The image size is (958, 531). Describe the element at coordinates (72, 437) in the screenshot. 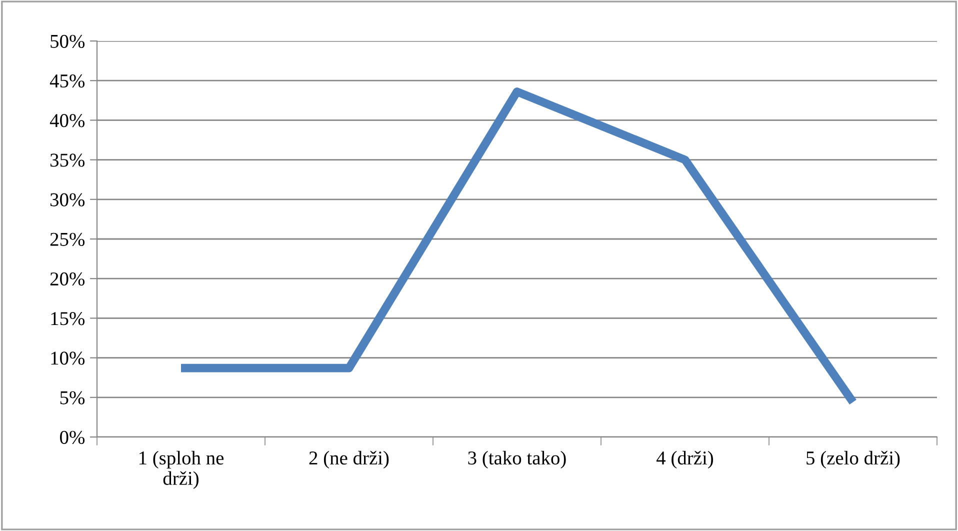

I see `y-tick-label: 0%` at that location.